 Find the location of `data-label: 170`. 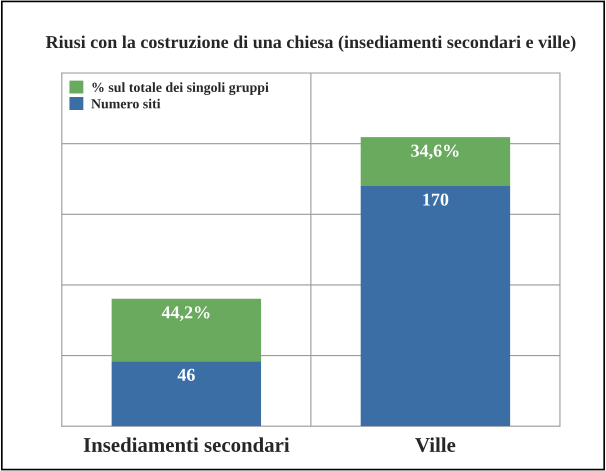

data-label: 170 is located at coordinates (435, 200).